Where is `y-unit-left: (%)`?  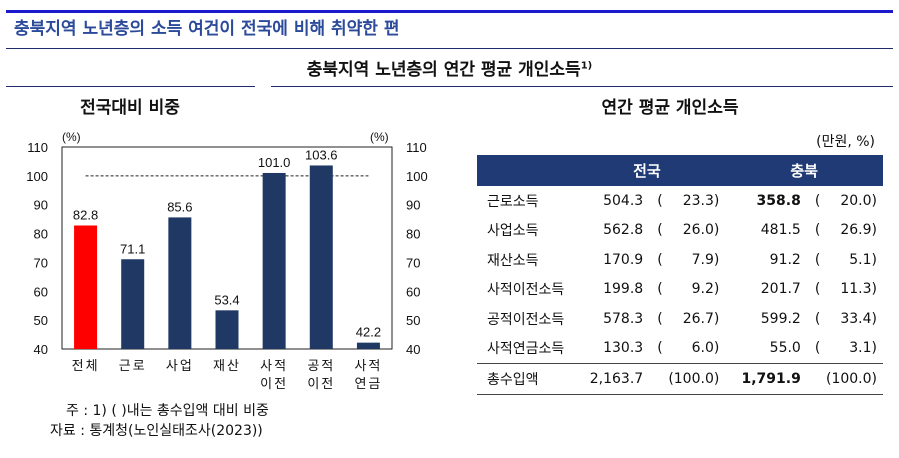 y-unit-left: (%) is located at coordinates (71, 137).